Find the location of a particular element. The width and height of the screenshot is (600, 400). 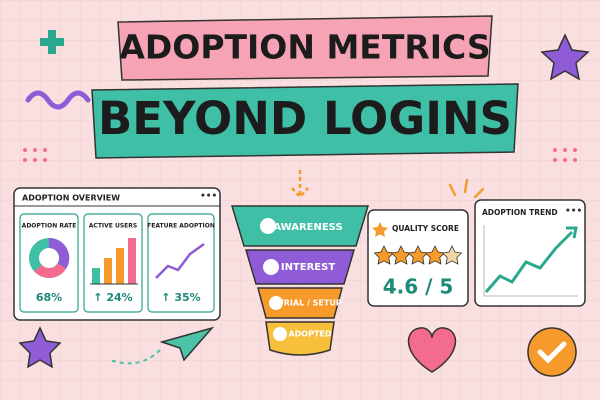

quality-value: 4.6 / 5 is located at coordinates (418, 287).